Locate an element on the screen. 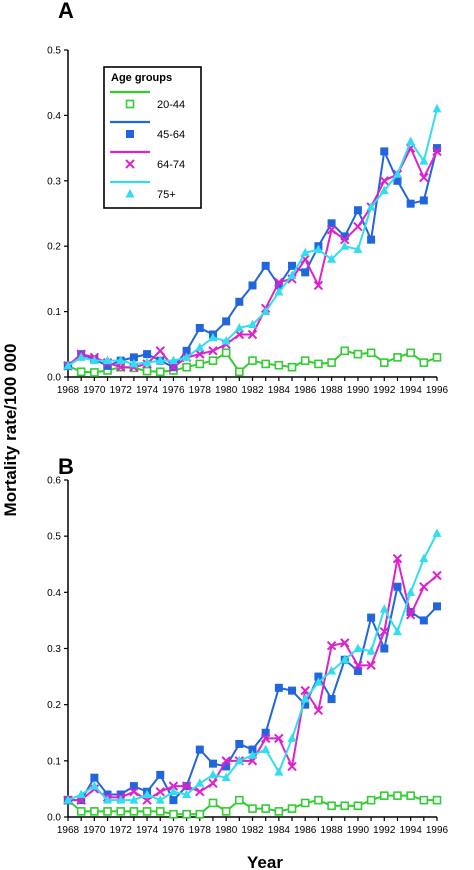 This screenshot has height=870, width=474. y-tick-label: 0.1 is located at coordinates (54, 761).